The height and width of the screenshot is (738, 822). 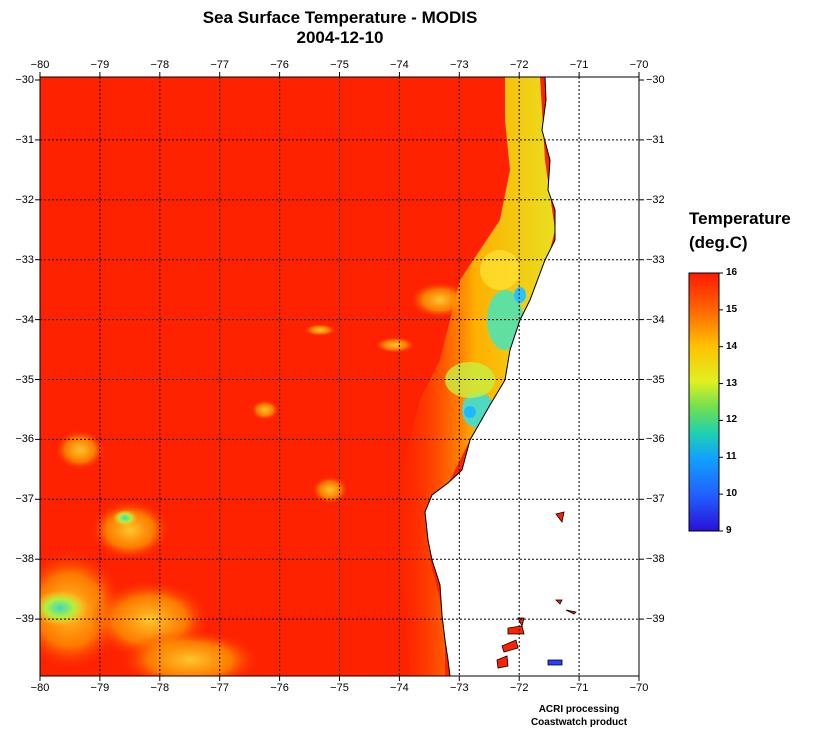 What do you see at coordinates (639, 688) in the screenshot?
I see `x-tick-label-bottom: −70` at bounding box center [639, 688].